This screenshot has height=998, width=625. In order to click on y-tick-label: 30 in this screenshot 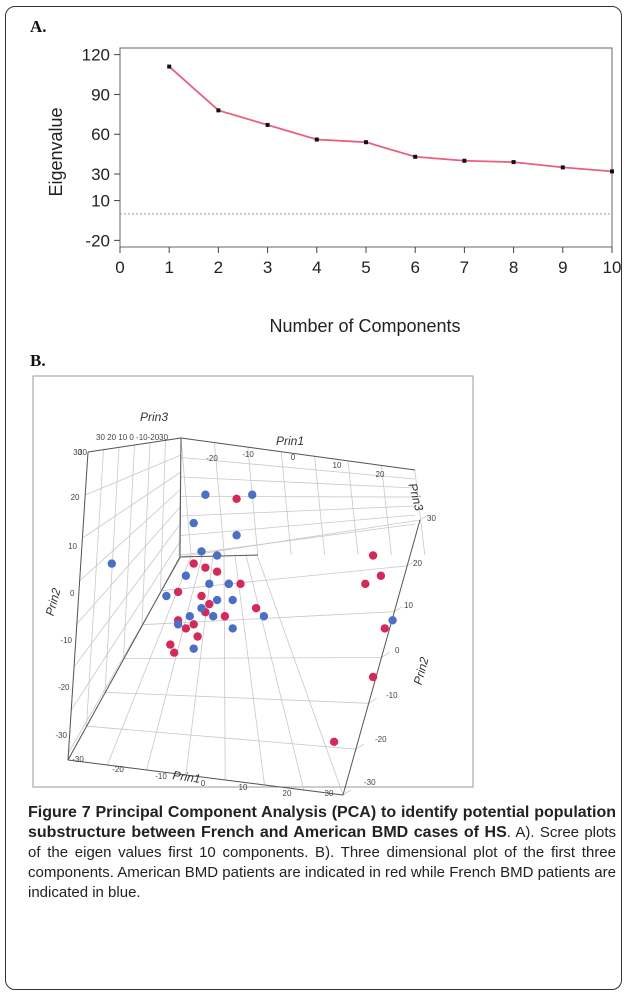, I will do `click(100, 174)`.